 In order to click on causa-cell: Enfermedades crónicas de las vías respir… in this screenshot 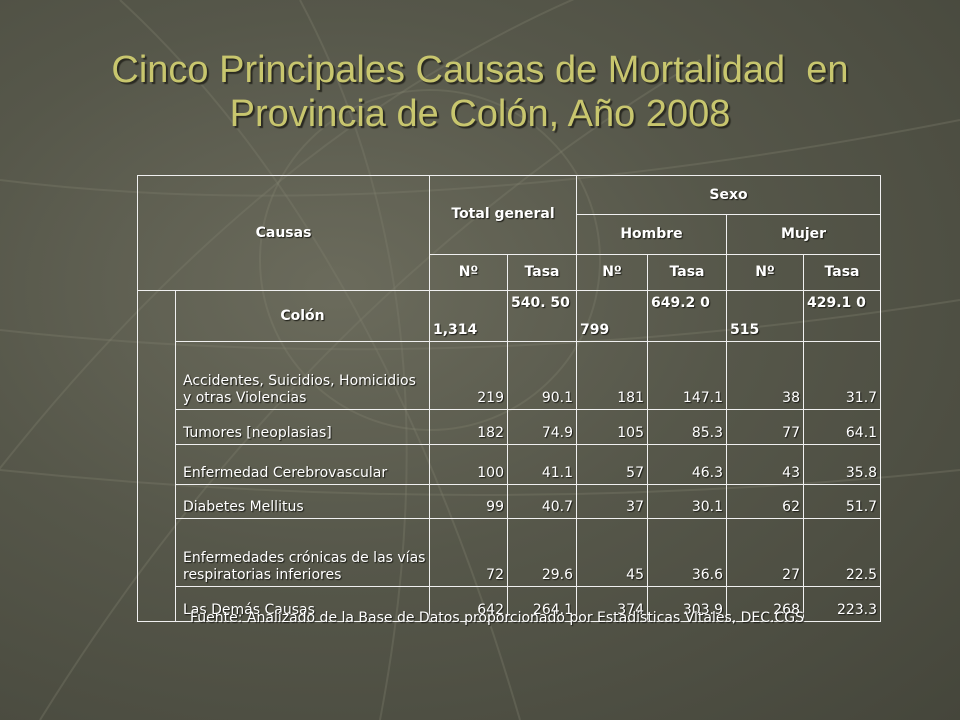, I will do `click(302, 552)`.